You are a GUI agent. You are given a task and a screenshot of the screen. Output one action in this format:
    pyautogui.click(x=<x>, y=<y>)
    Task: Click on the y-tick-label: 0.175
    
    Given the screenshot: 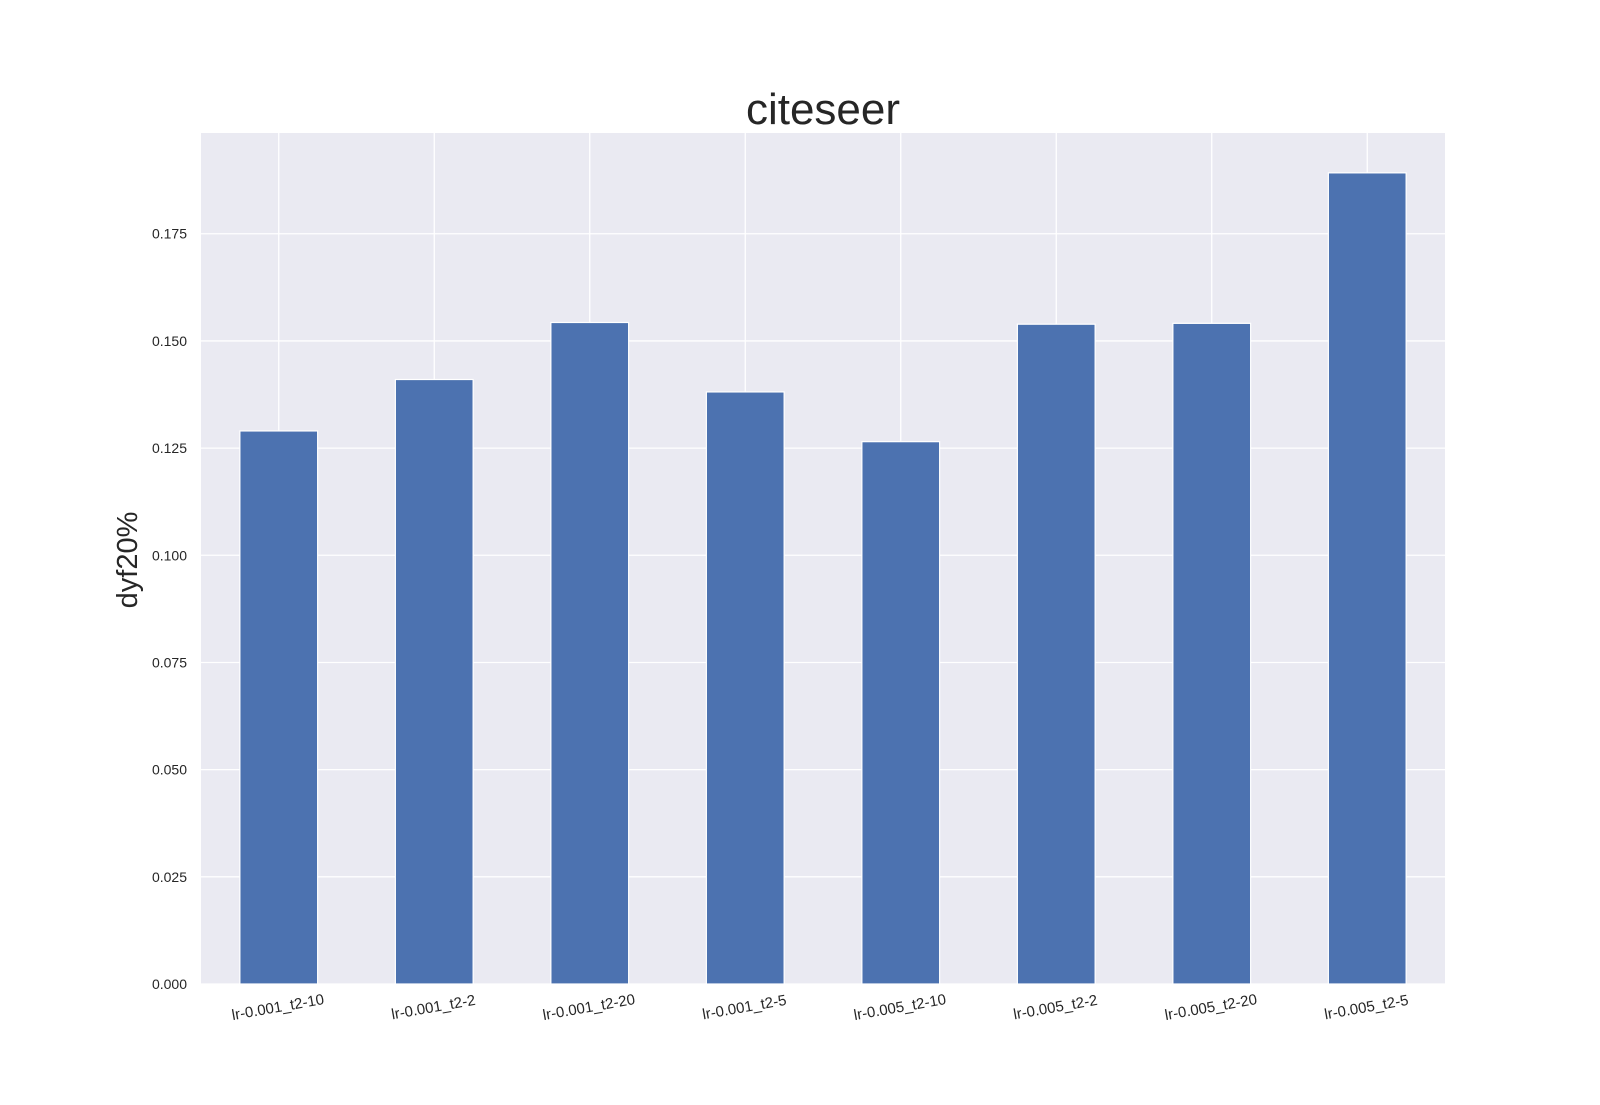 What is the action you would take?
    pyautogui.click(x=169, y=234)
    